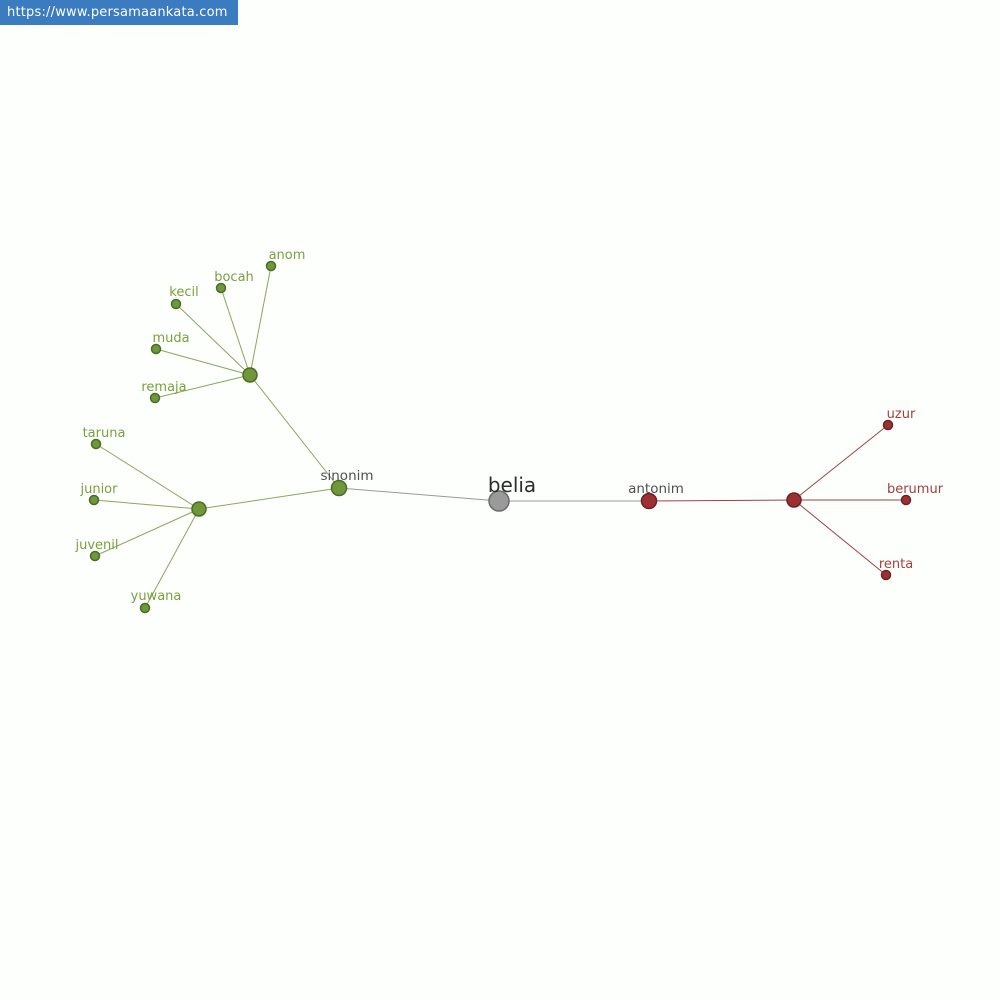 The image size is (1000, 1000). What do you see at coordinates (235, 331) in the screenshot?
I see `edge-hub-syn-1-bocah` at bounding box center [235, 331].